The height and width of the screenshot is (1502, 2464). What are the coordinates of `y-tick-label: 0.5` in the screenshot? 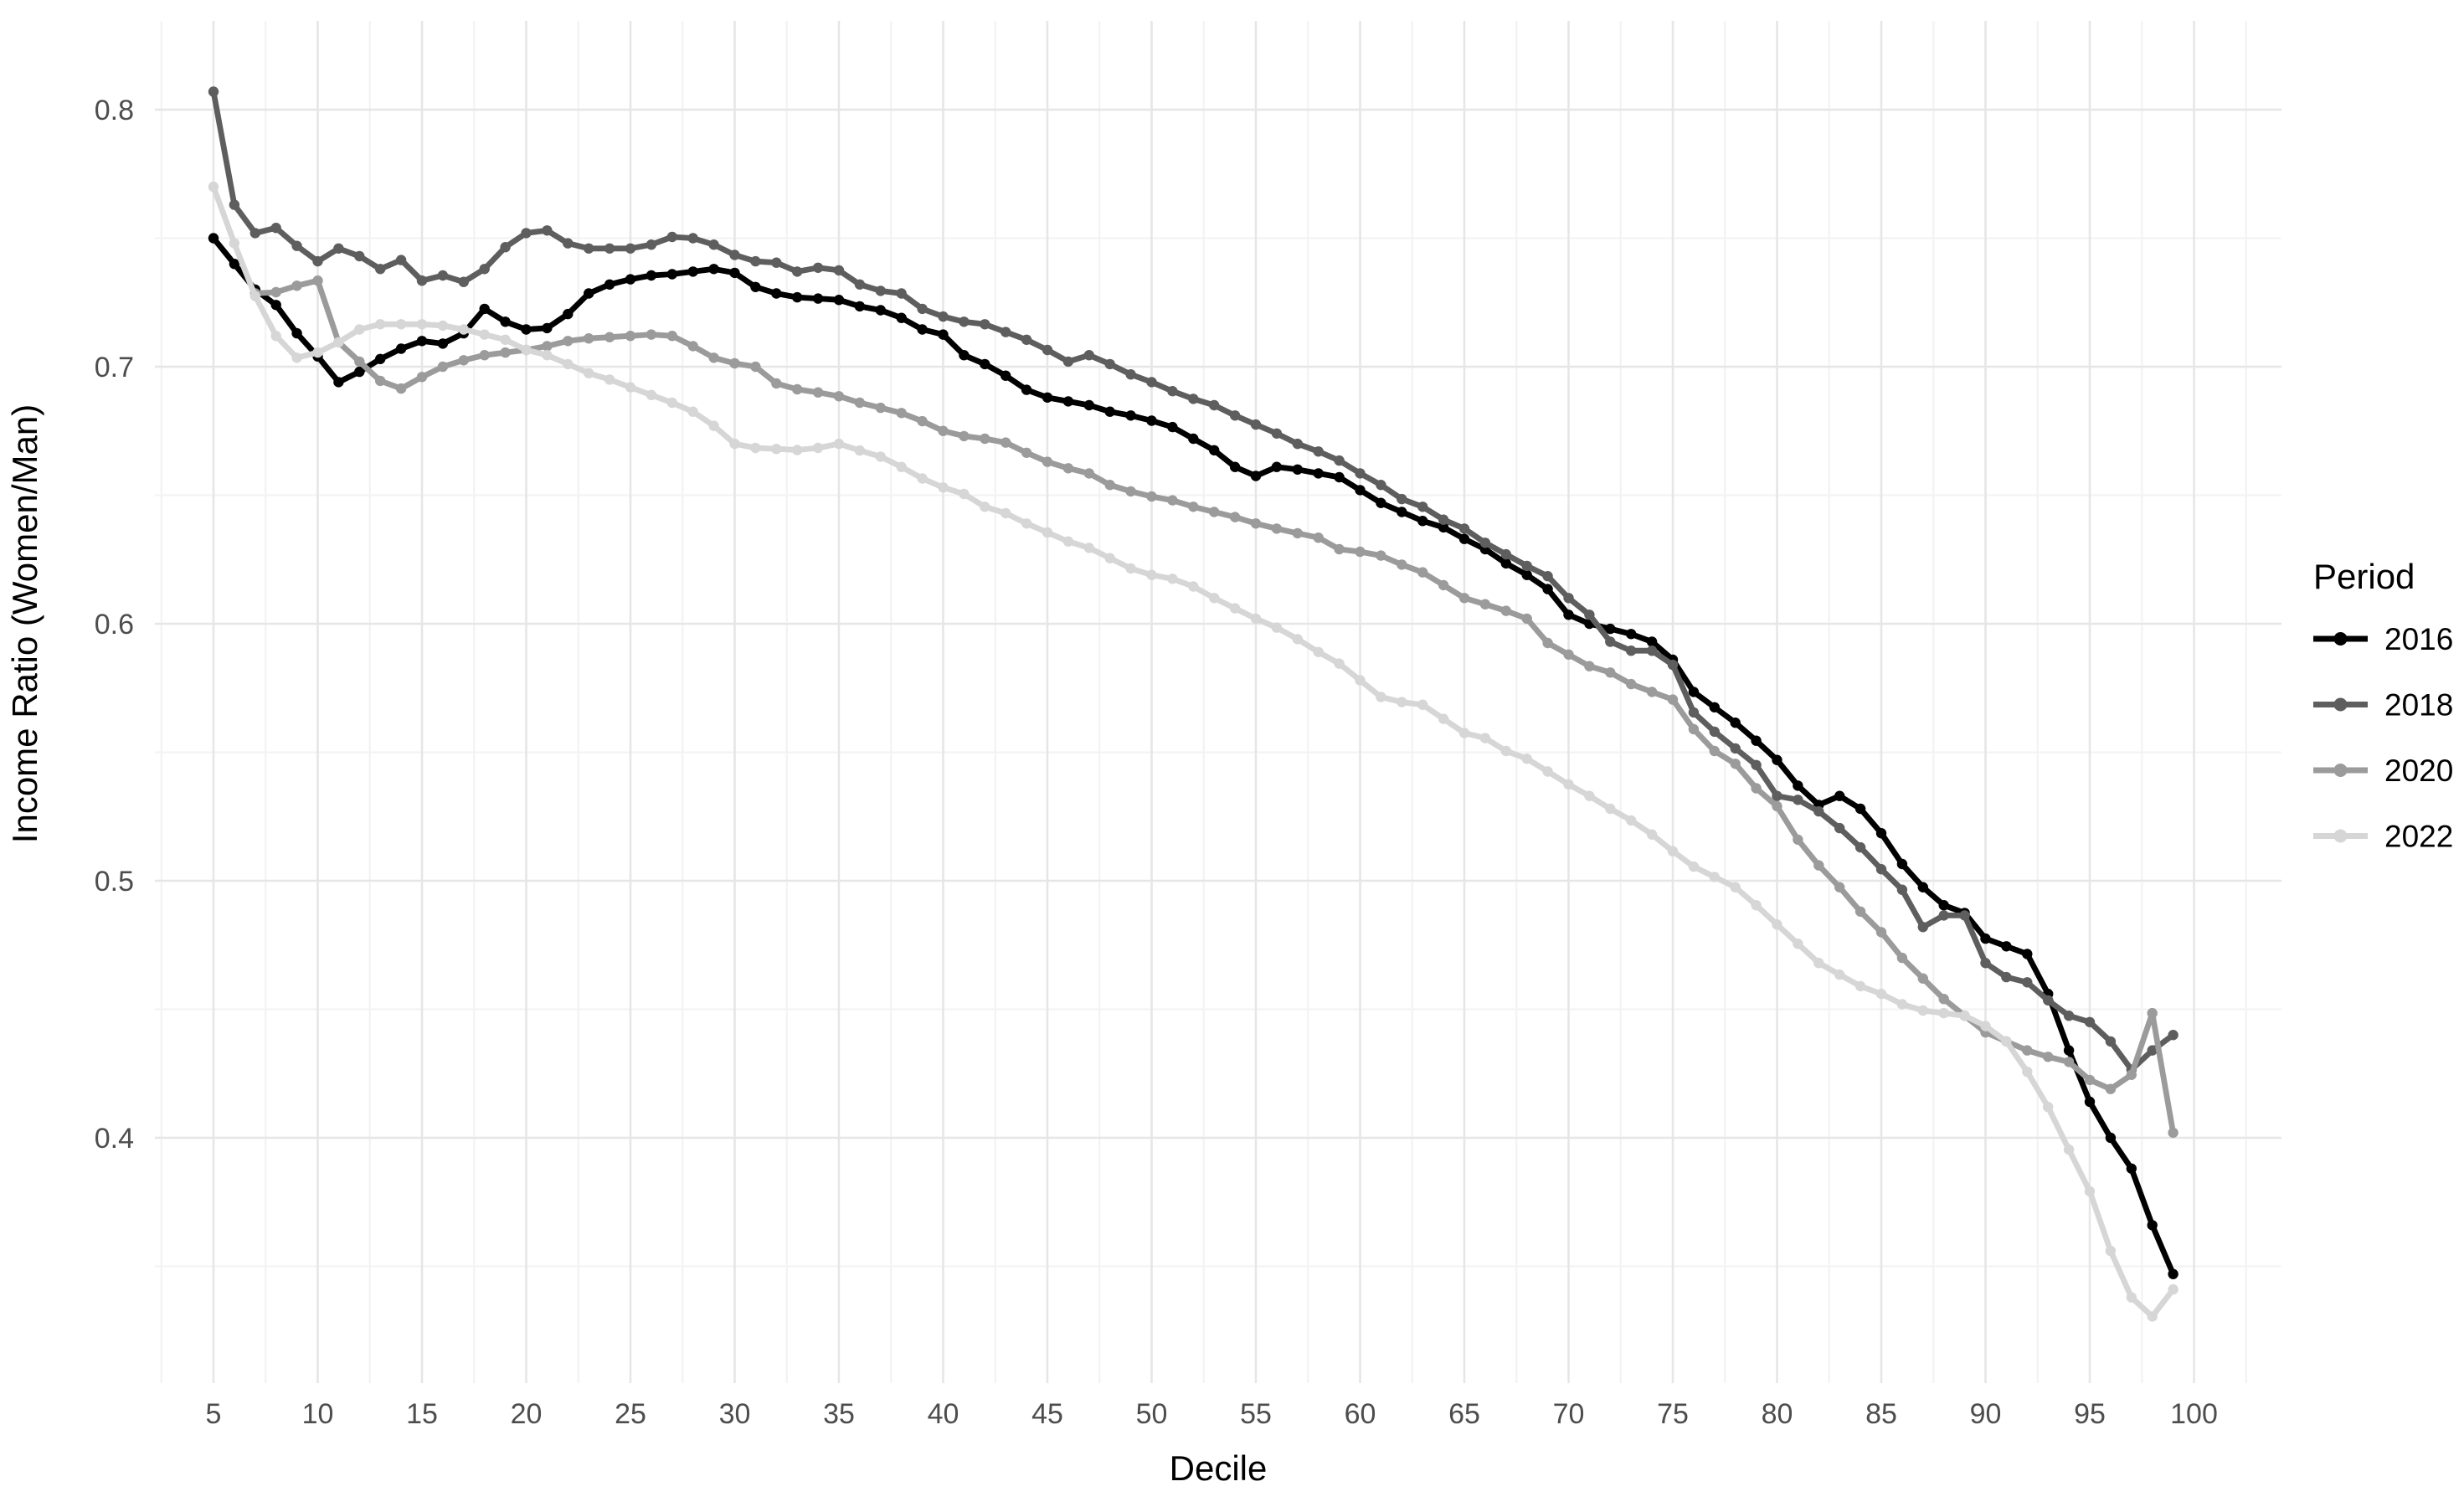 It's located at (114, 882).